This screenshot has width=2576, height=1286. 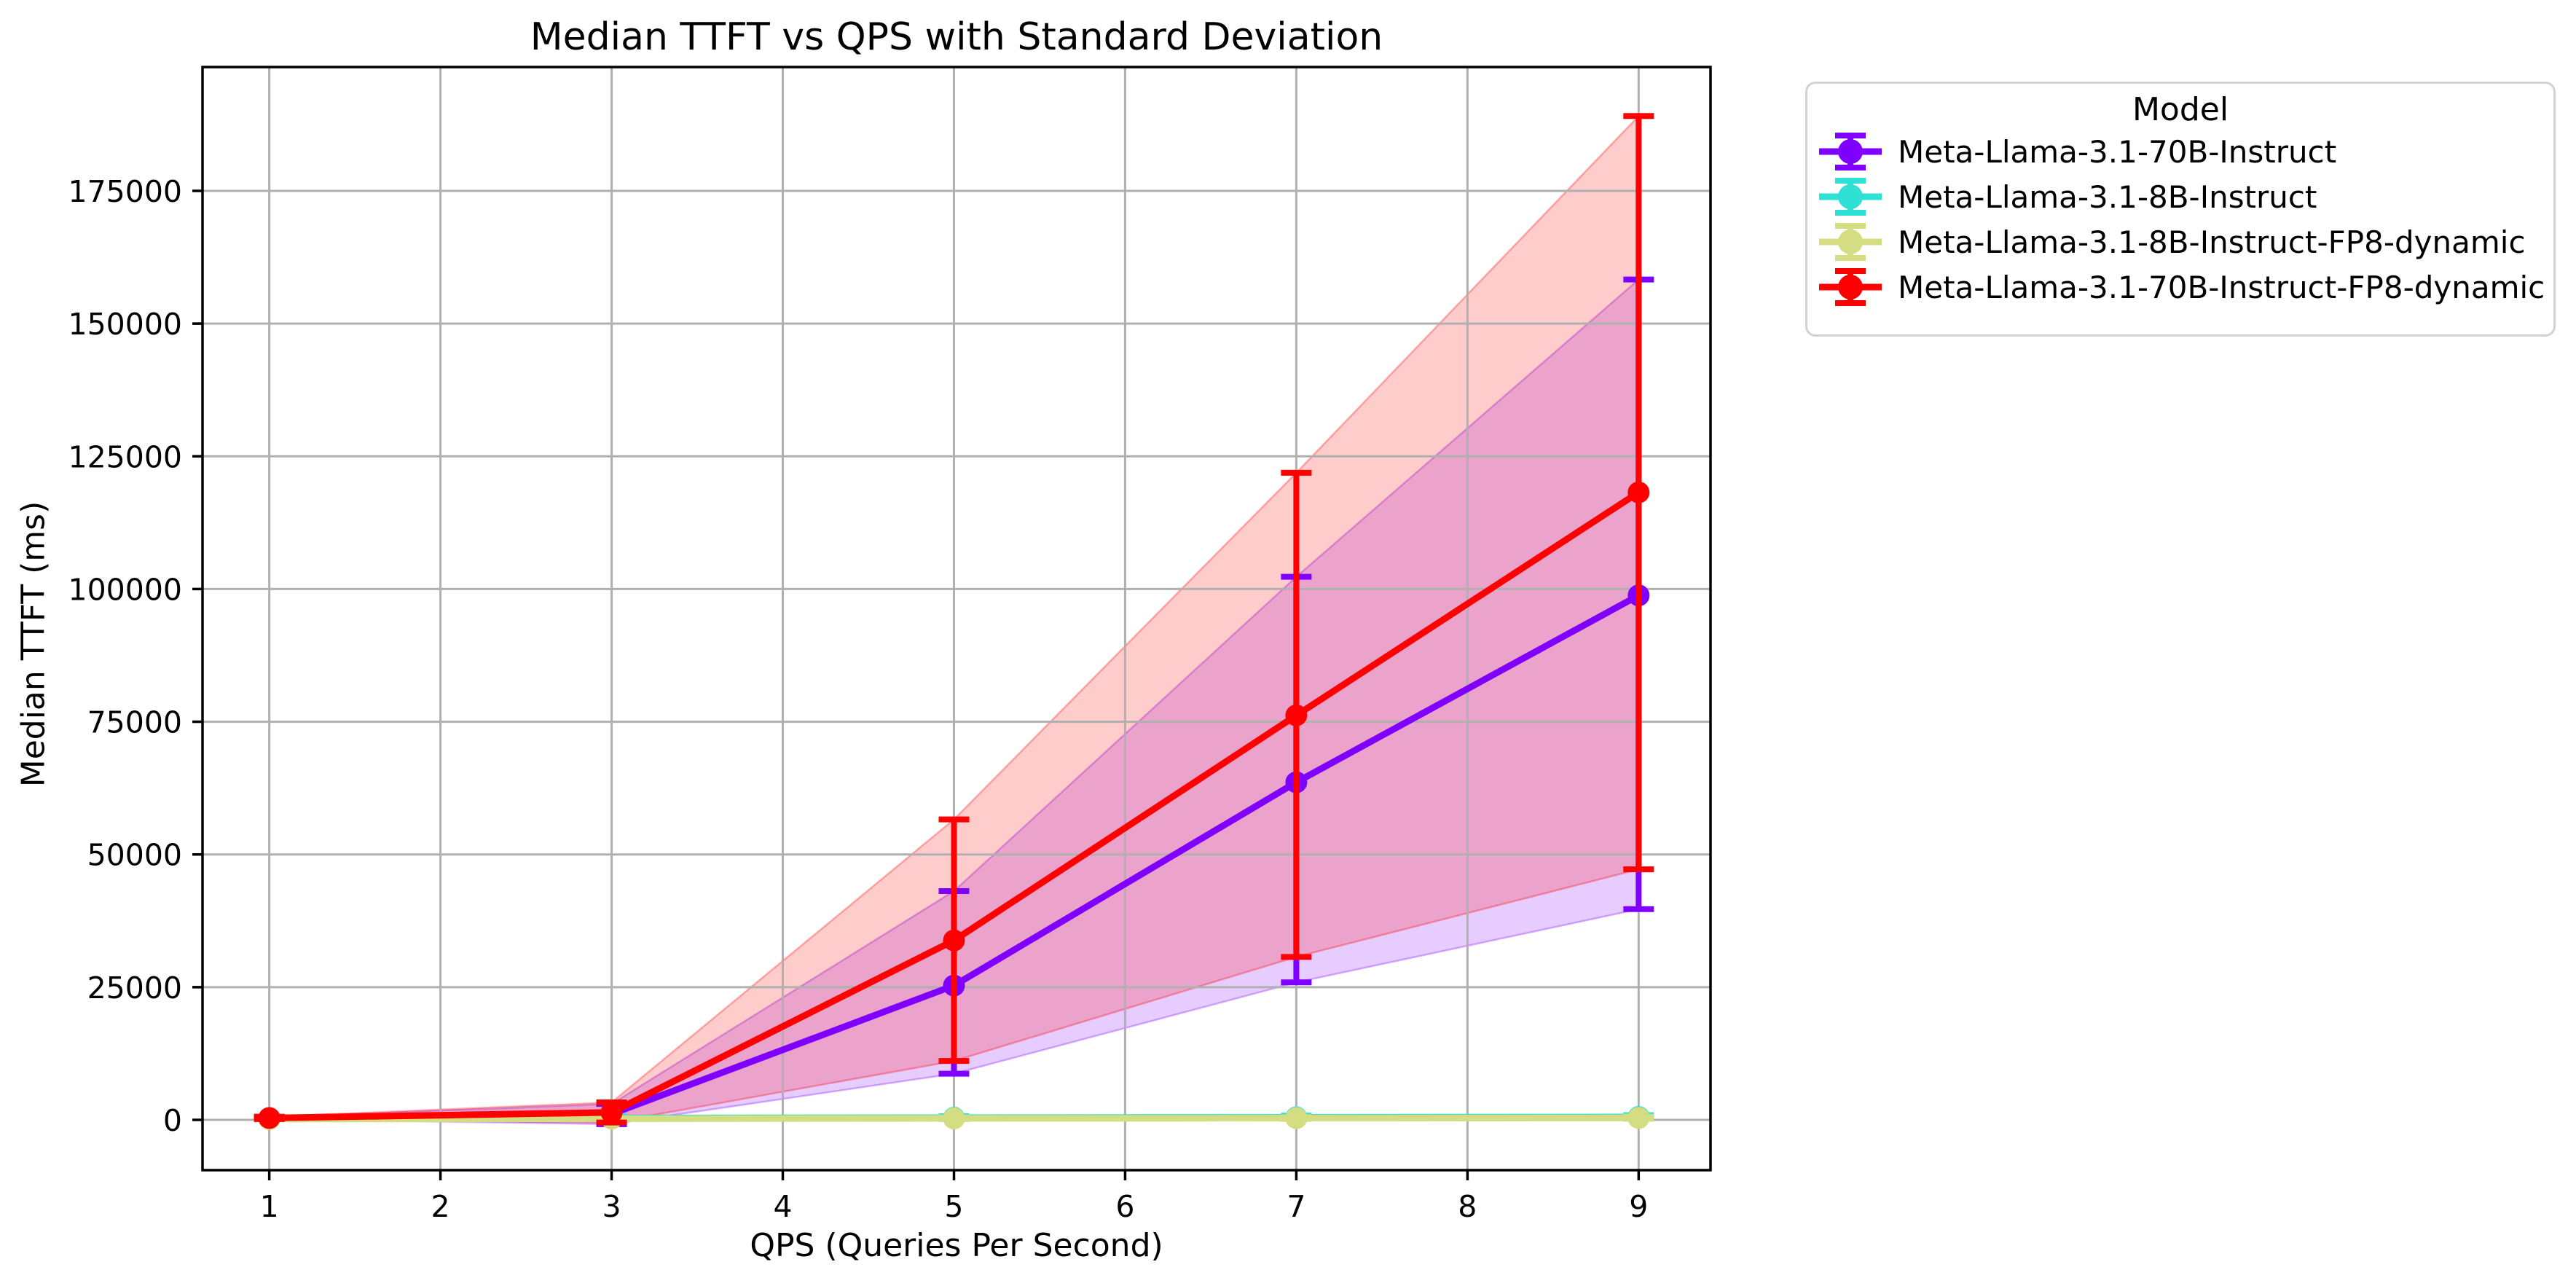 What do you see at coordinates (125, 456) in the screenshot?
I see `y-tick-label: 125000` at bounding box center [125, 456].